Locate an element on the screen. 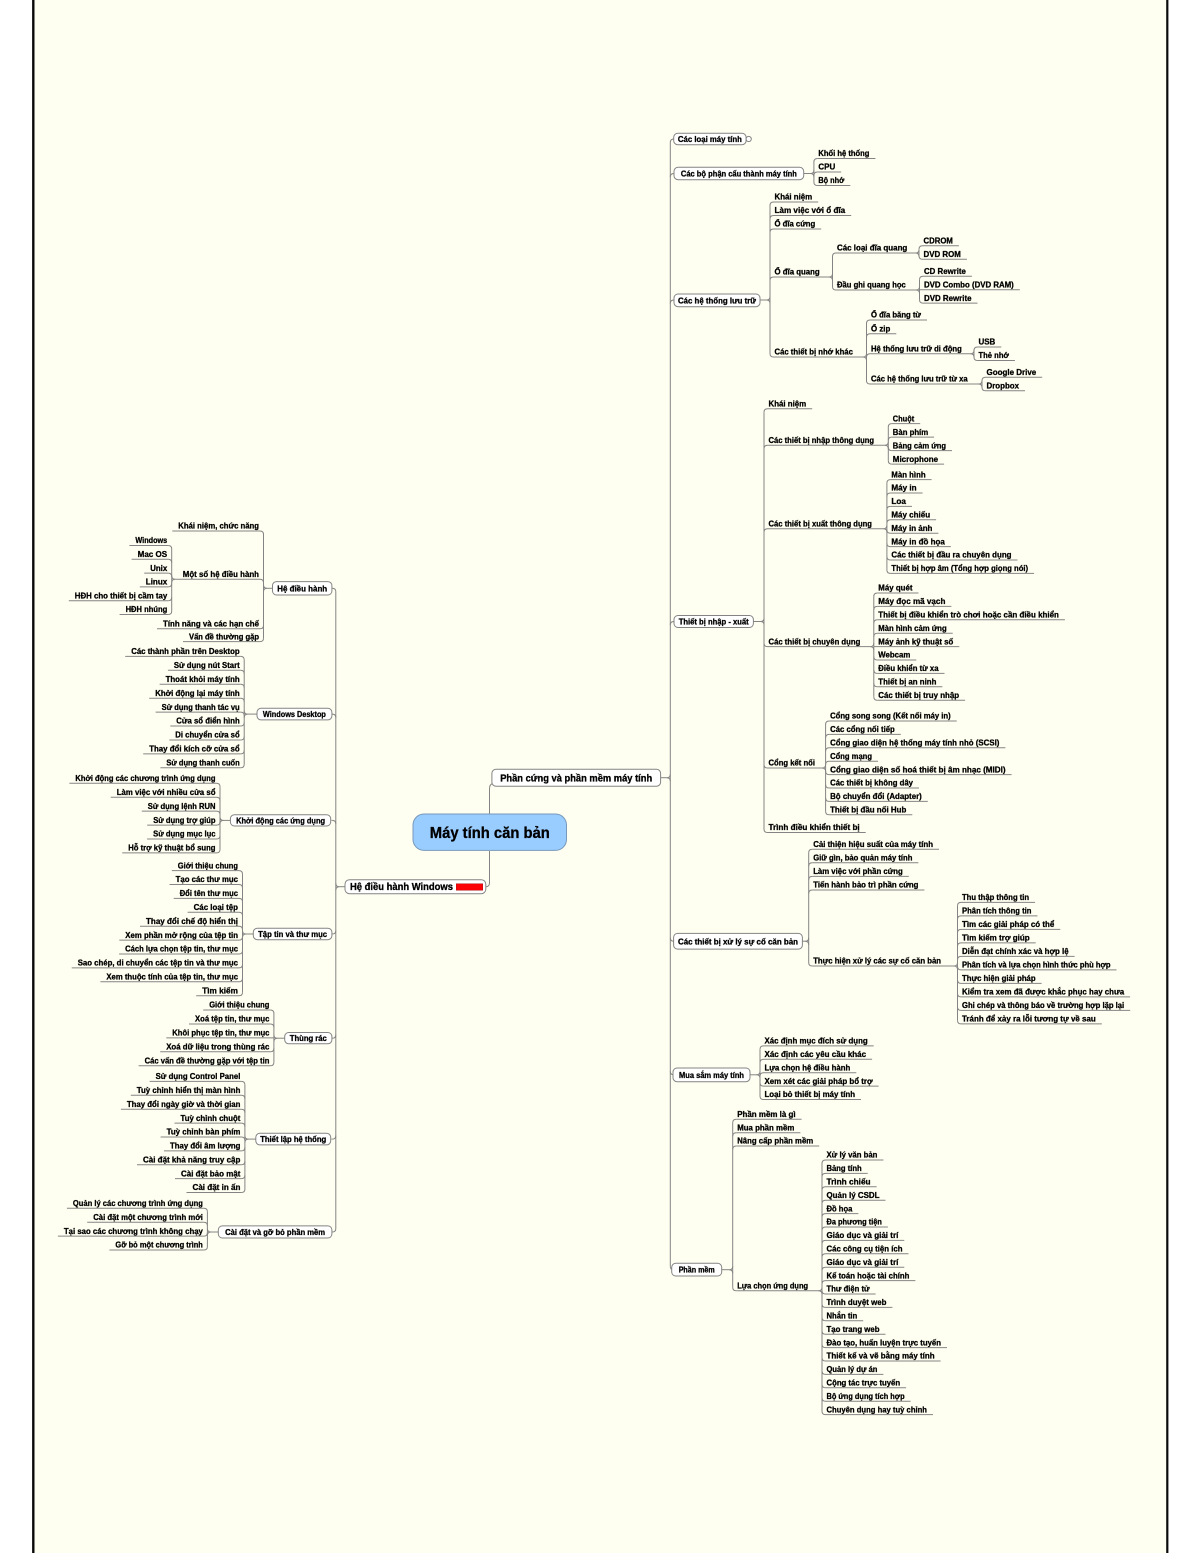 This screenshot has height=1553, width=1200. svg-text: Thư điện tử is located at coordinates (849, 1289).